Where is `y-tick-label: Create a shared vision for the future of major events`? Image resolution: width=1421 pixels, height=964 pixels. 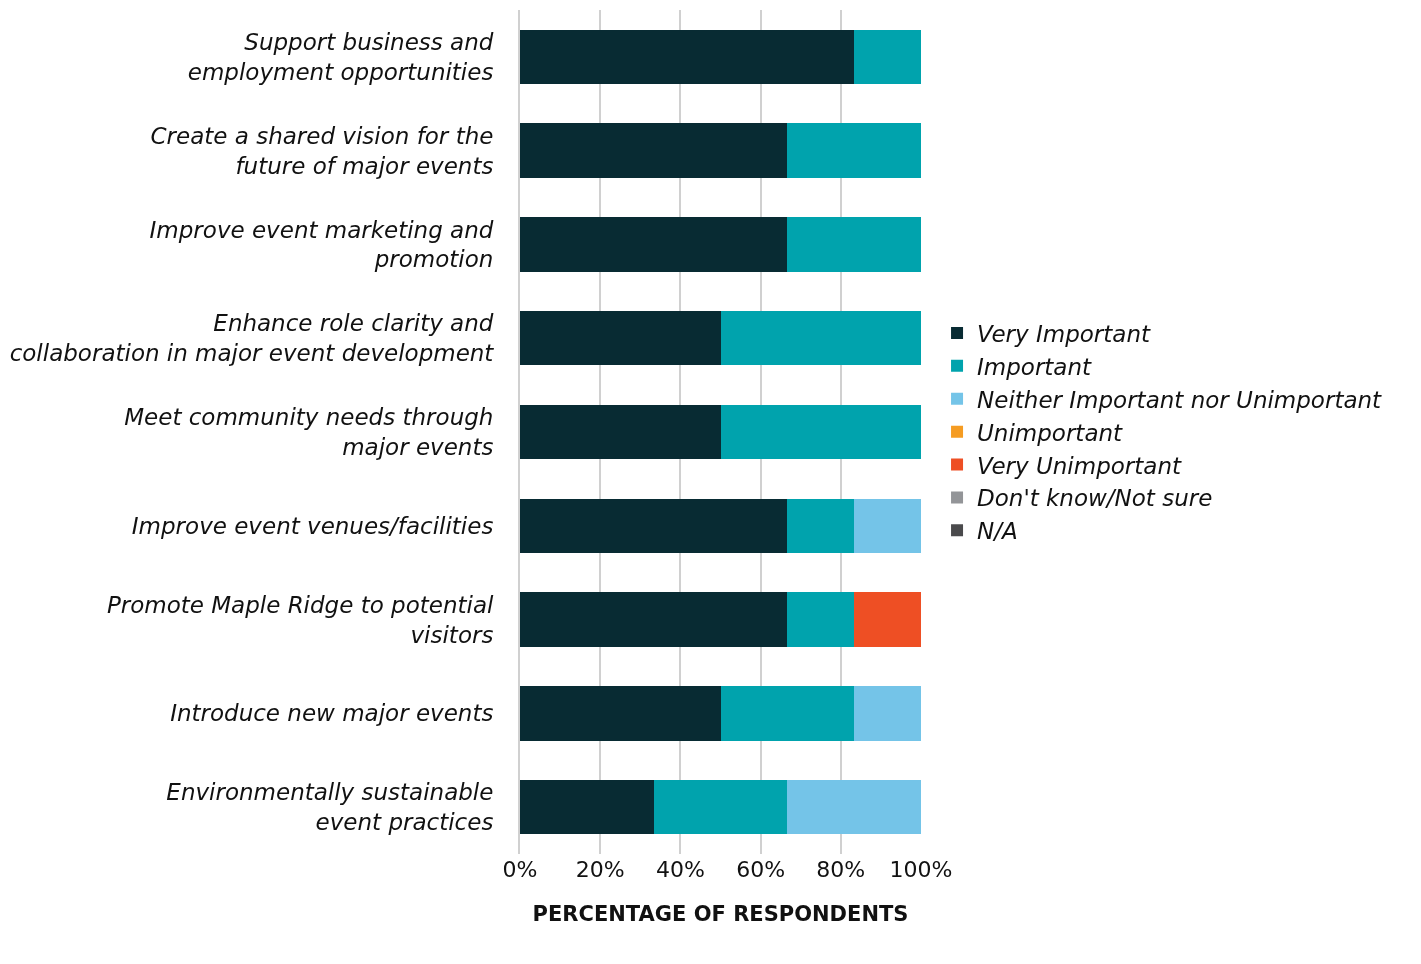
y-tick-label: Create a shared vision for the future of major events is located at coordinates (322, 150).